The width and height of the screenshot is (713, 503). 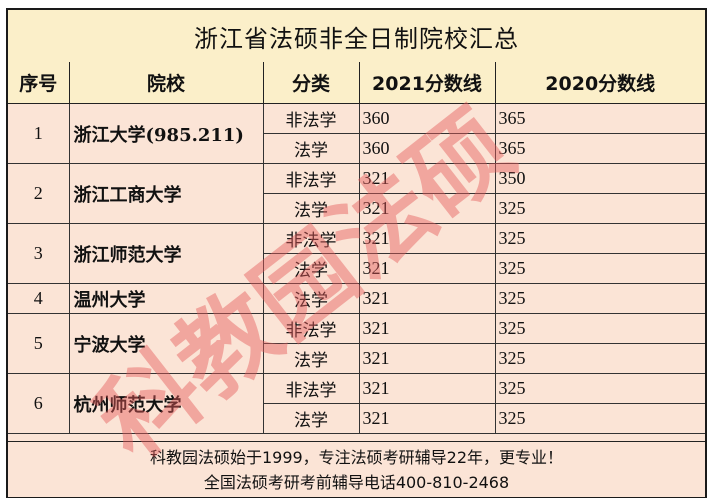 I want to click on table-row: 4 温州大学 法学 321 325, so click(x=356, y=298).